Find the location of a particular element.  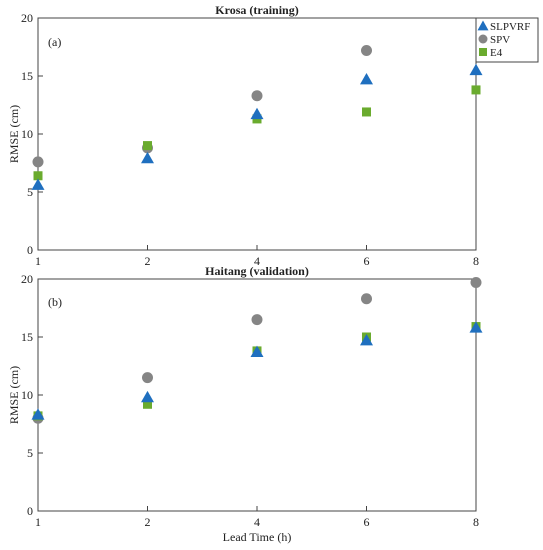

panel-a-label: (a) is located at coordinates (54, 42).